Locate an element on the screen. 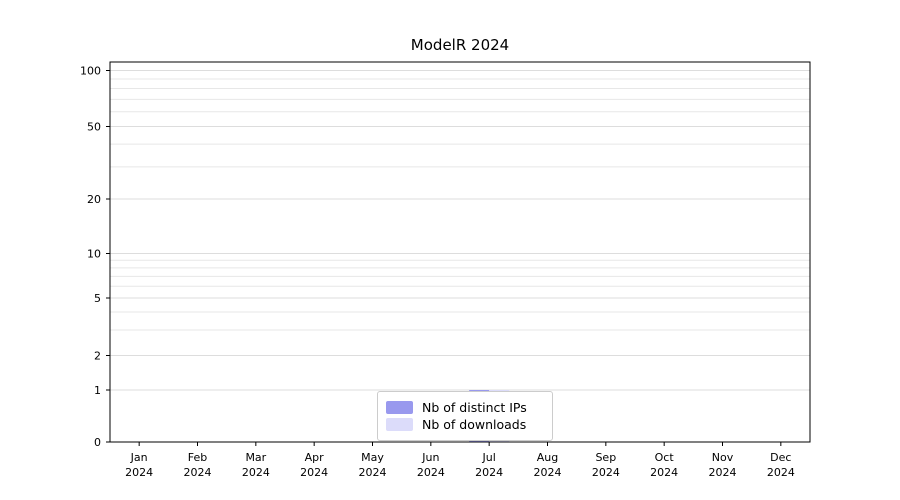 This screenshot has height=500, width=900. x-tick-label-month: Dec is located at coordinates (780, 457).